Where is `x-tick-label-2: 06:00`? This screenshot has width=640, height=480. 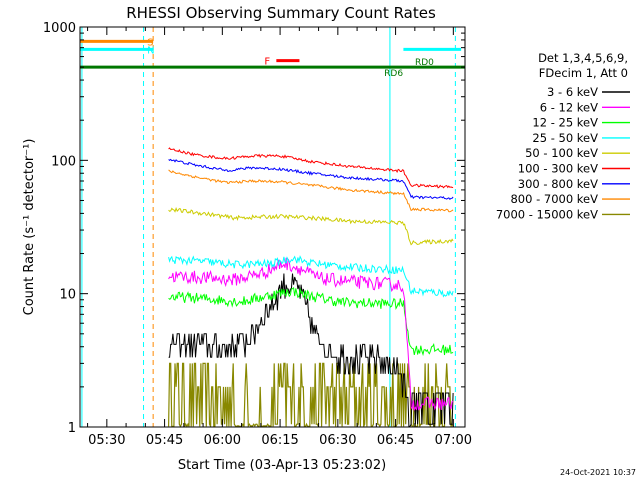 x-tick-label-2: 06:00 is located at coordinates (222, 440).